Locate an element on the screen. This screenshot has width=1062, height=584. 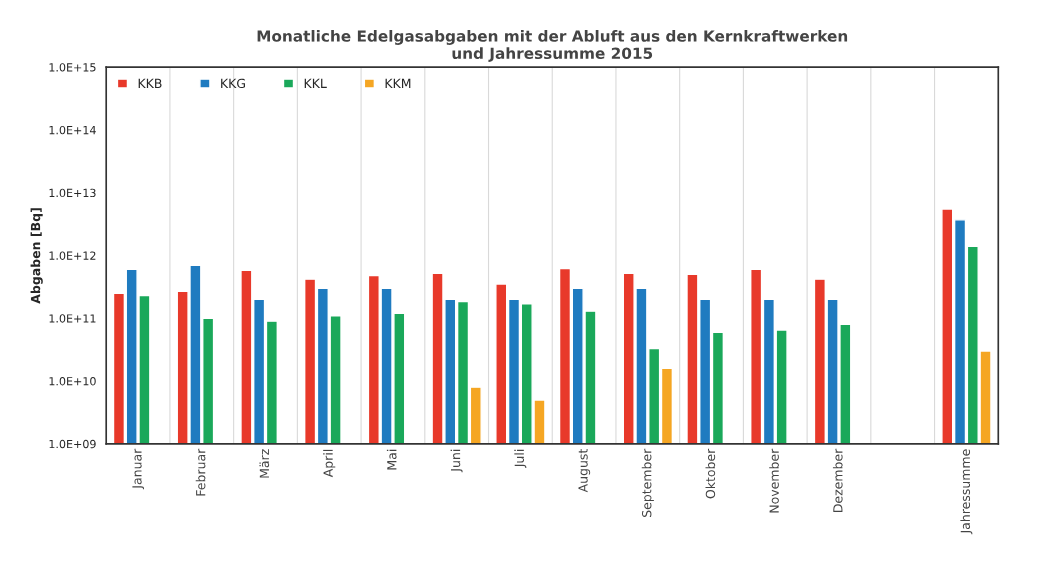
chart-title: Monatliche Edelgasabgaben mit der Abluft aus den Kernkraftwerken und Jahressumme 2015 is located at coordinates (552, 45).